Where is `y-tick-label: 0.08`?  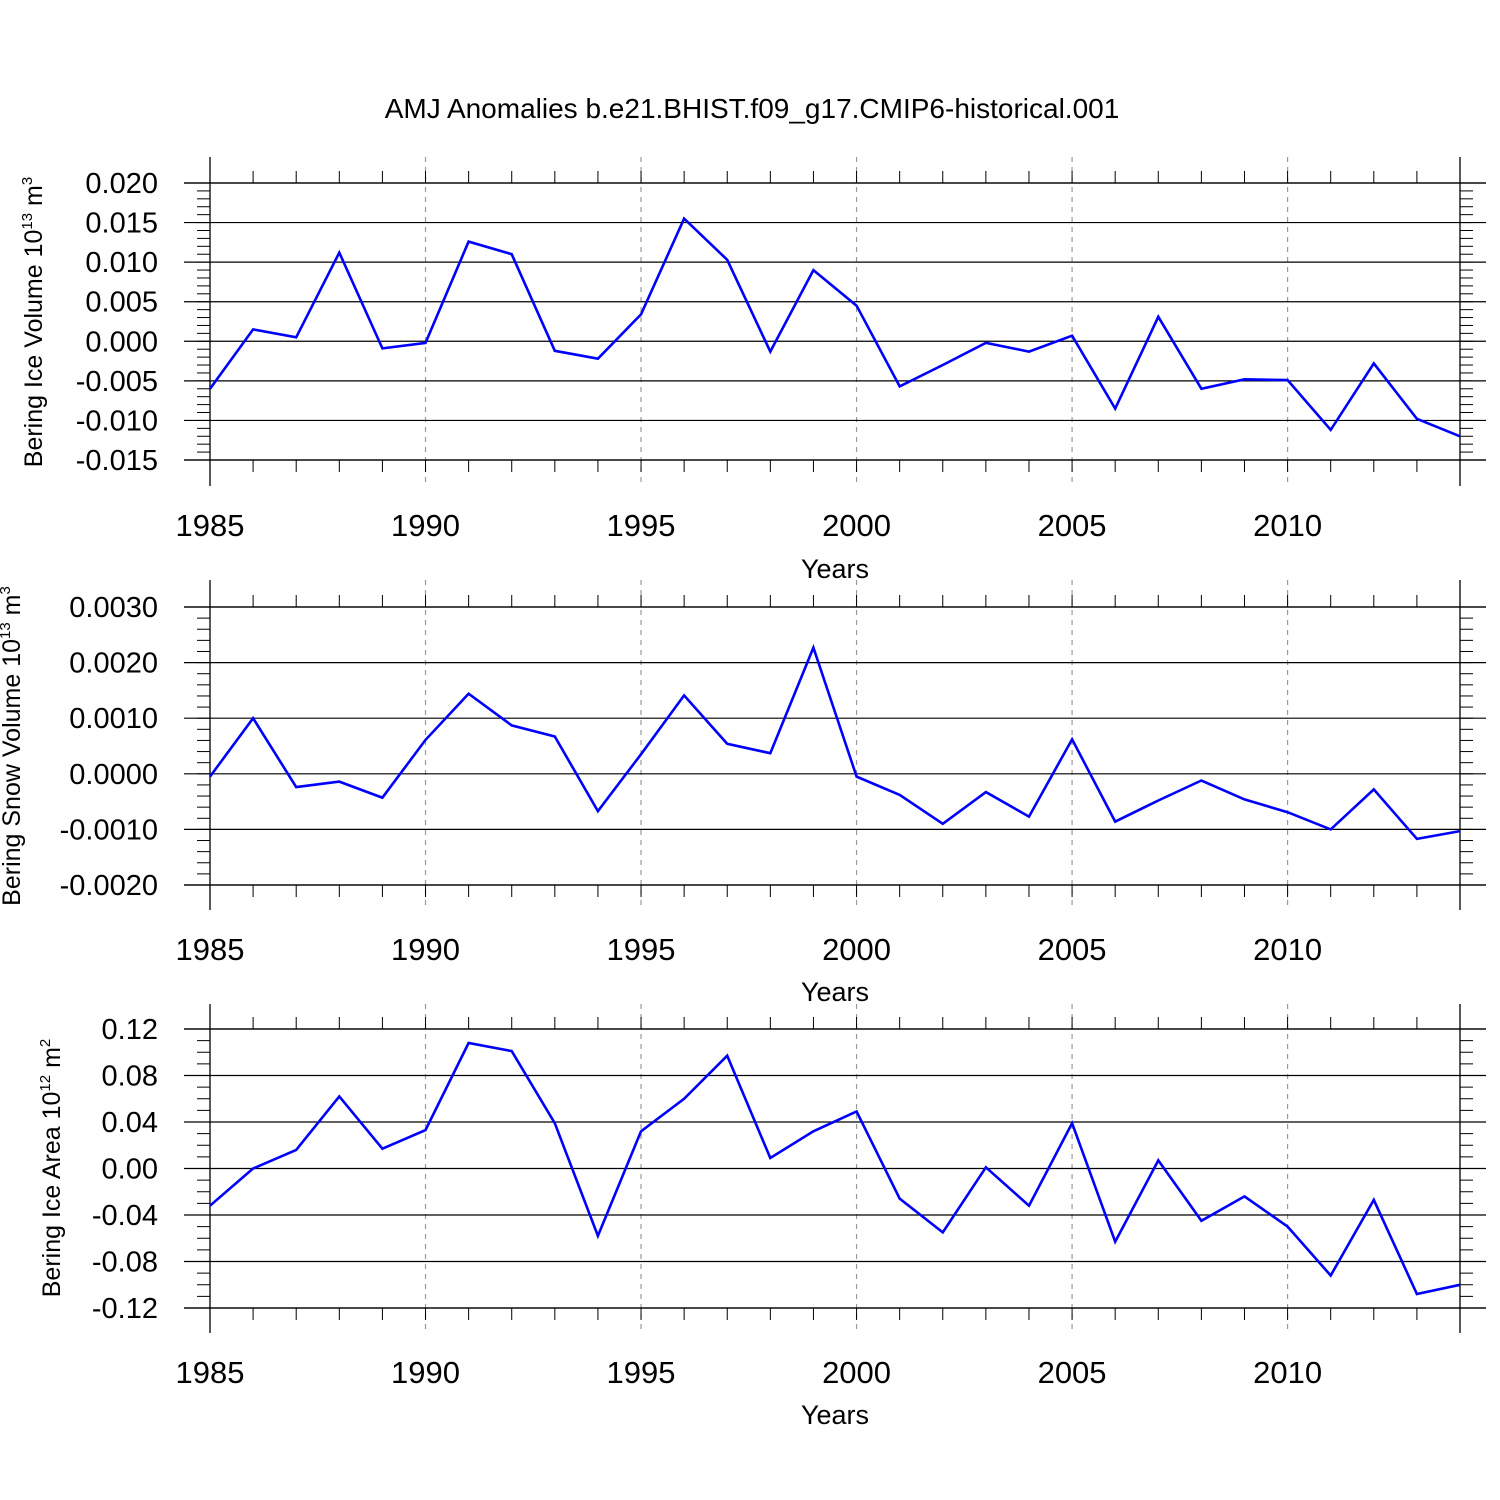 y-tick-label: 0.08 is located at coordinates (130, 1077).